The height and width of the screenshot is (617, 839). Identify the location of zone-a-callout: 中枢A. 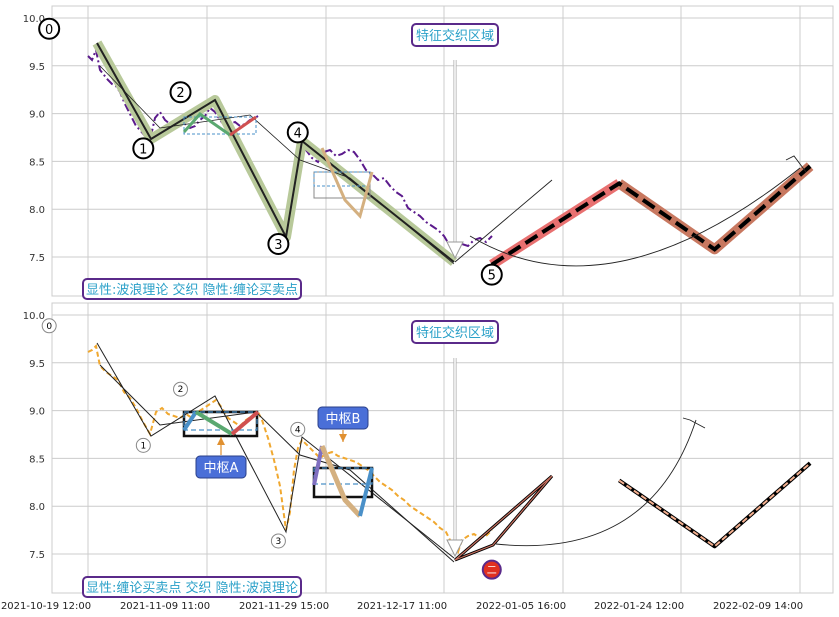
(221, 458).